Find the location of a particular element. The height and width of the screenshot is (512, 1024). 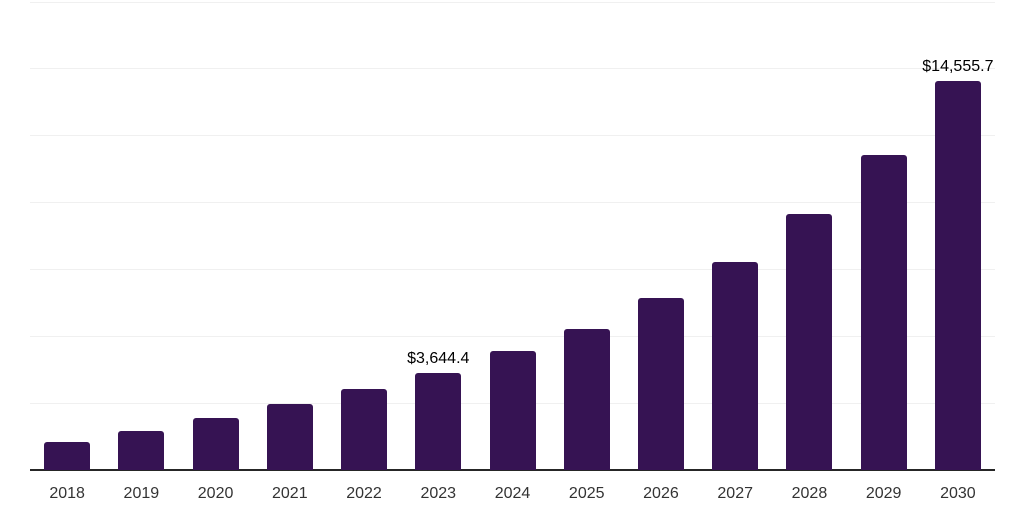

x-axis-label-2027: 2027 is located at coordinates (735, 493).